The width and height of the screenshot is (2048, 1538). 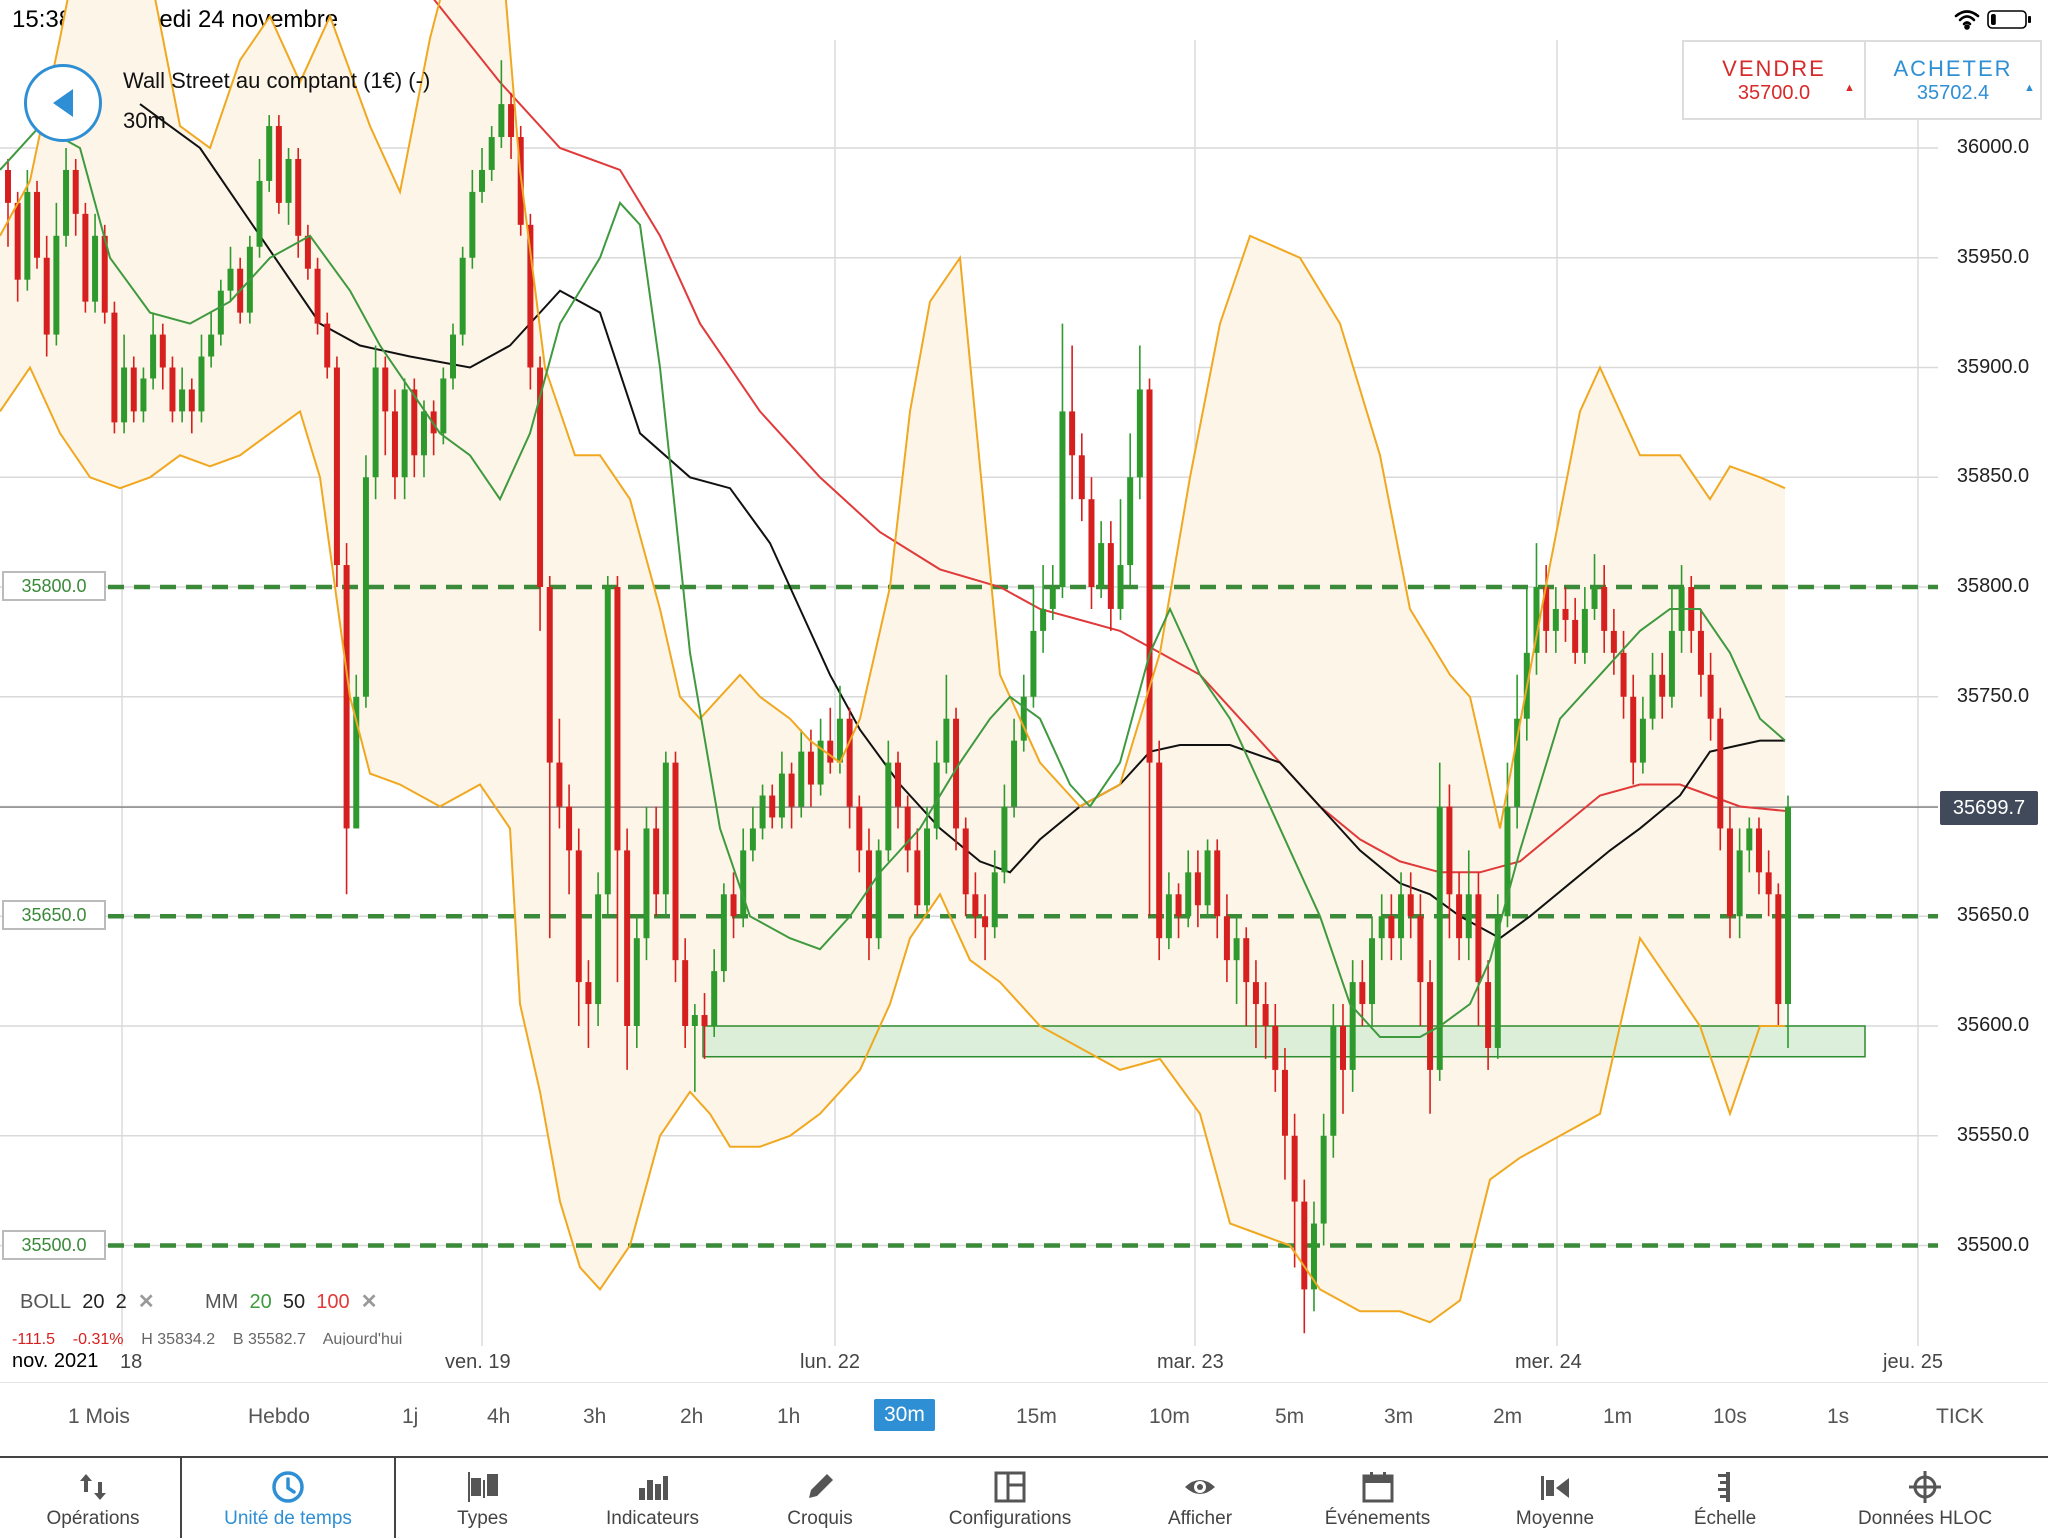 What do you see at coordinates (1377, 1487) in the screenshot?
I see `calendar-icon` at bounding box center [1377, 1487].